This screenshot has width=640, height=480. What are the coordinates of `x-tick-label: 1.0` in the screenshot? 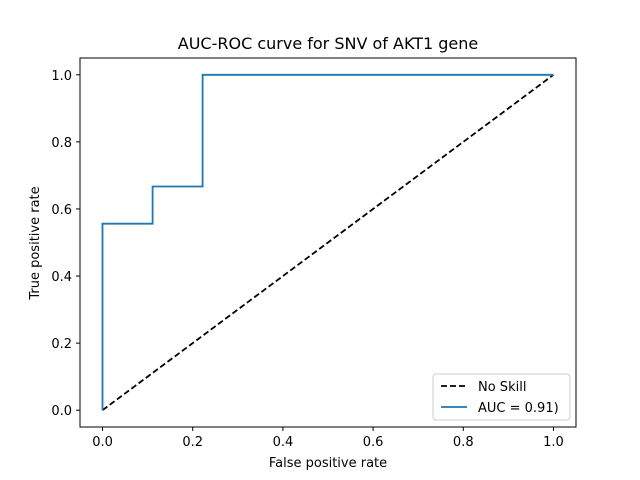 It's located at (553, 442).